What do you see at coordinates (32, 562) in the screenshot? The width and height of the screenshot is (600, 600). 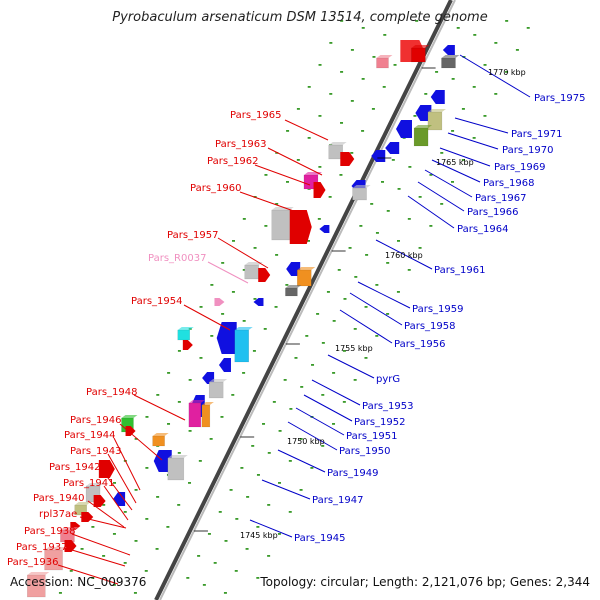 I see `gene-label-left: Pars_1936` at bounding box center [32, 562].